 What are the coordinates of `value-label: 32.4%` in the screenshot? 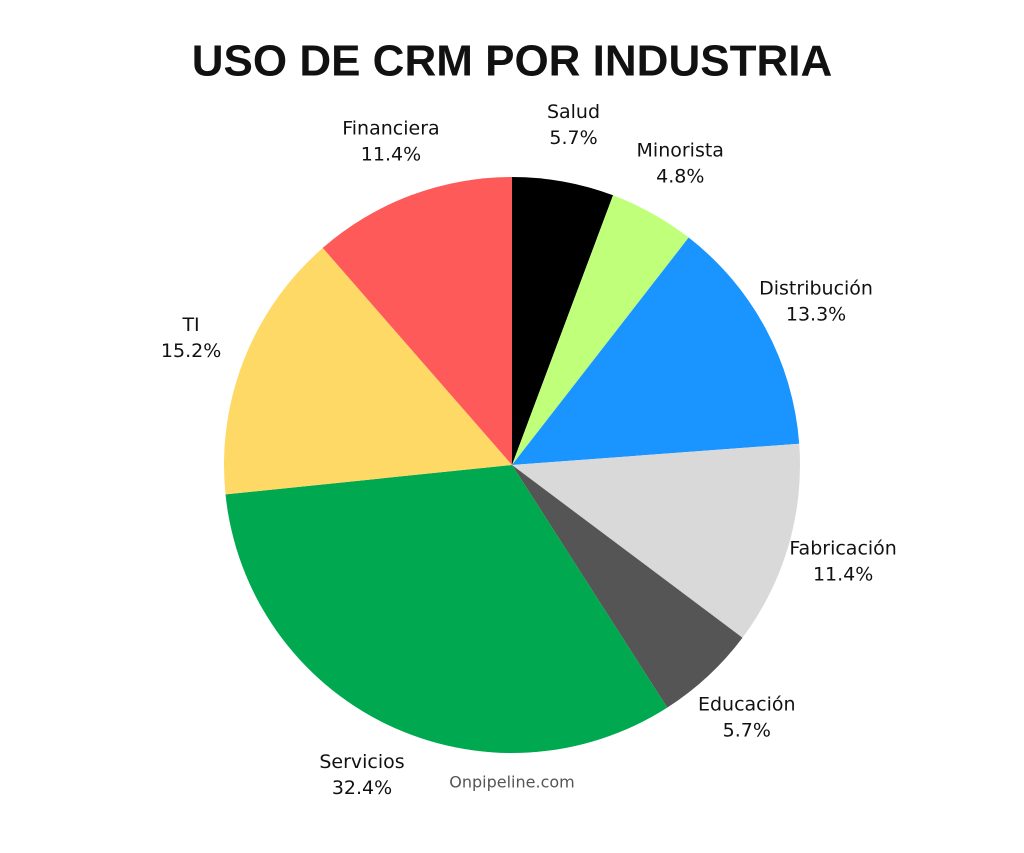 It's located at (362, 788).